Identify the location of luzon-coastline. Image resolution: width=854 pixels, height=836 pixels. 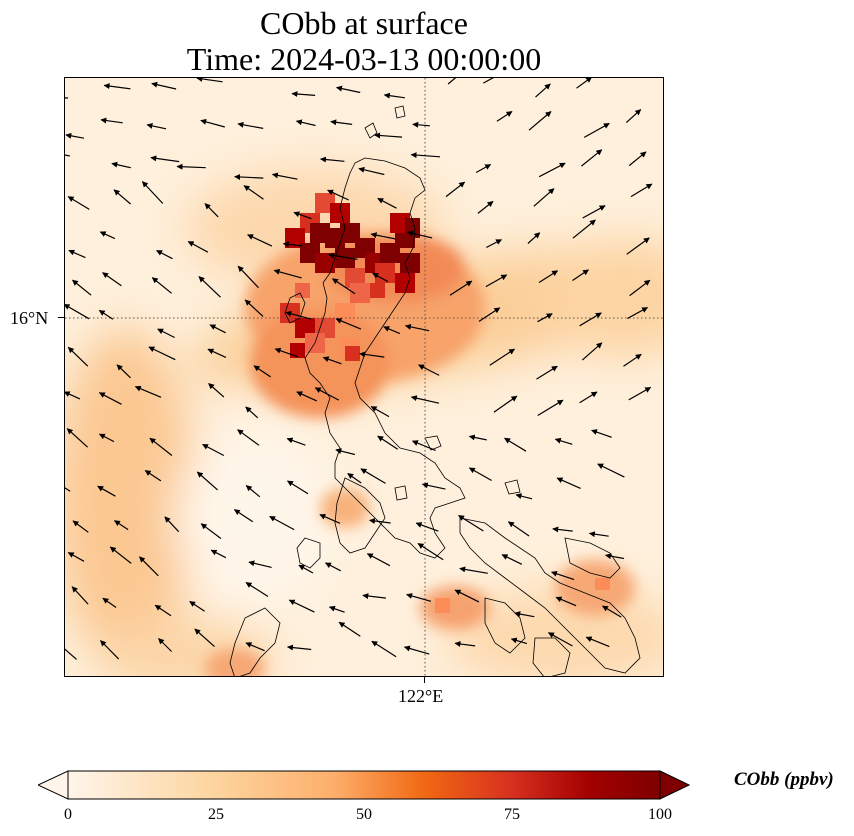
(385, 358).